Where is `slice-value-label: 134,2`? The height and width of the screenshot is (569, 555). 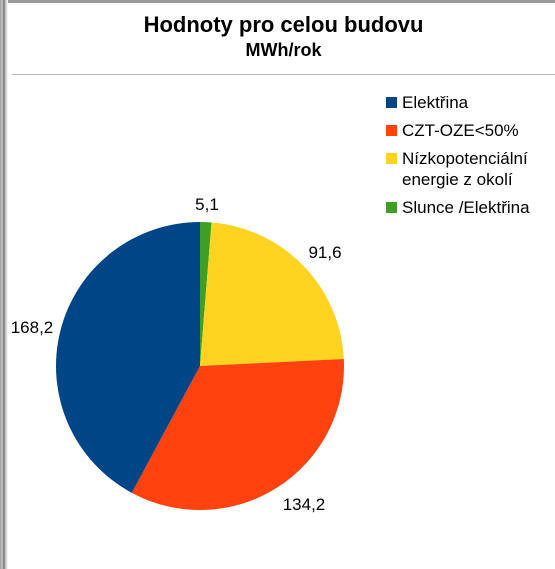
slice-value-label: 134,2 is located at coordinates (304, 504).